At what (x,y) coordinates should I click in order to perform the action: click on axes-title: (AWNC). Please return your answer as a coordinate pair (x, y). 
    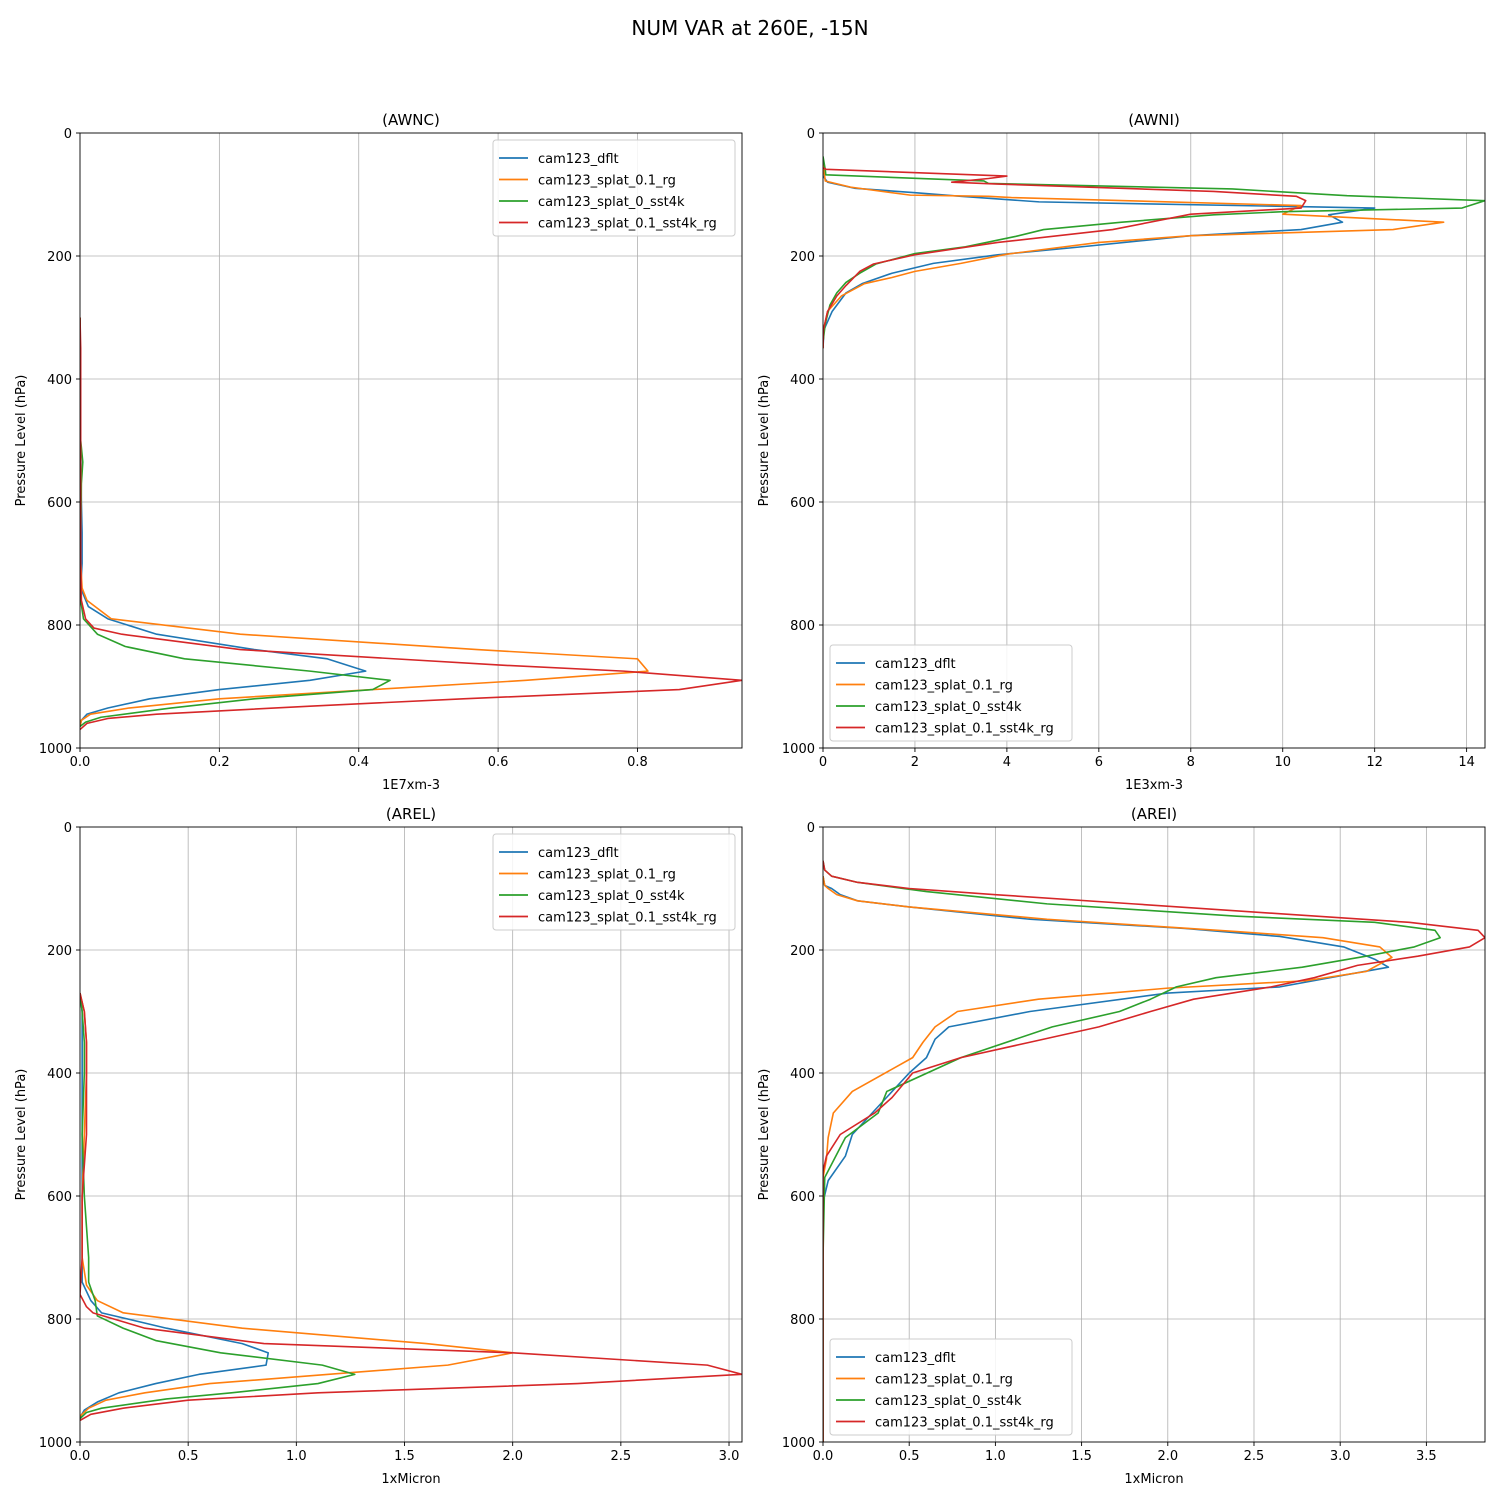
    Looking at the image, I should click on (411, 120).